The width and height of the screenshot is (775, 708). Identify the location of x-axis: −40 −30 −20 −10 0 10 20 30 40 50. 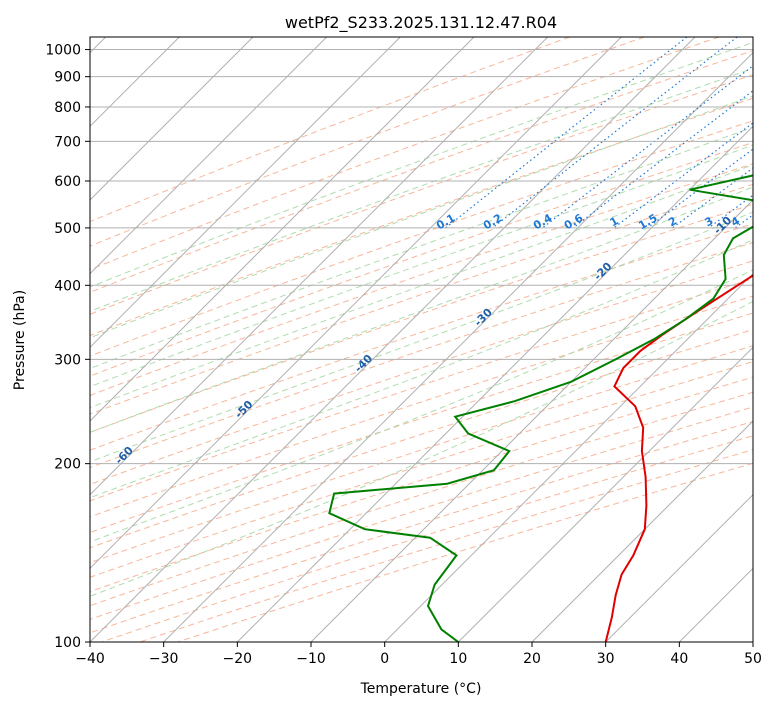
(418, 654).